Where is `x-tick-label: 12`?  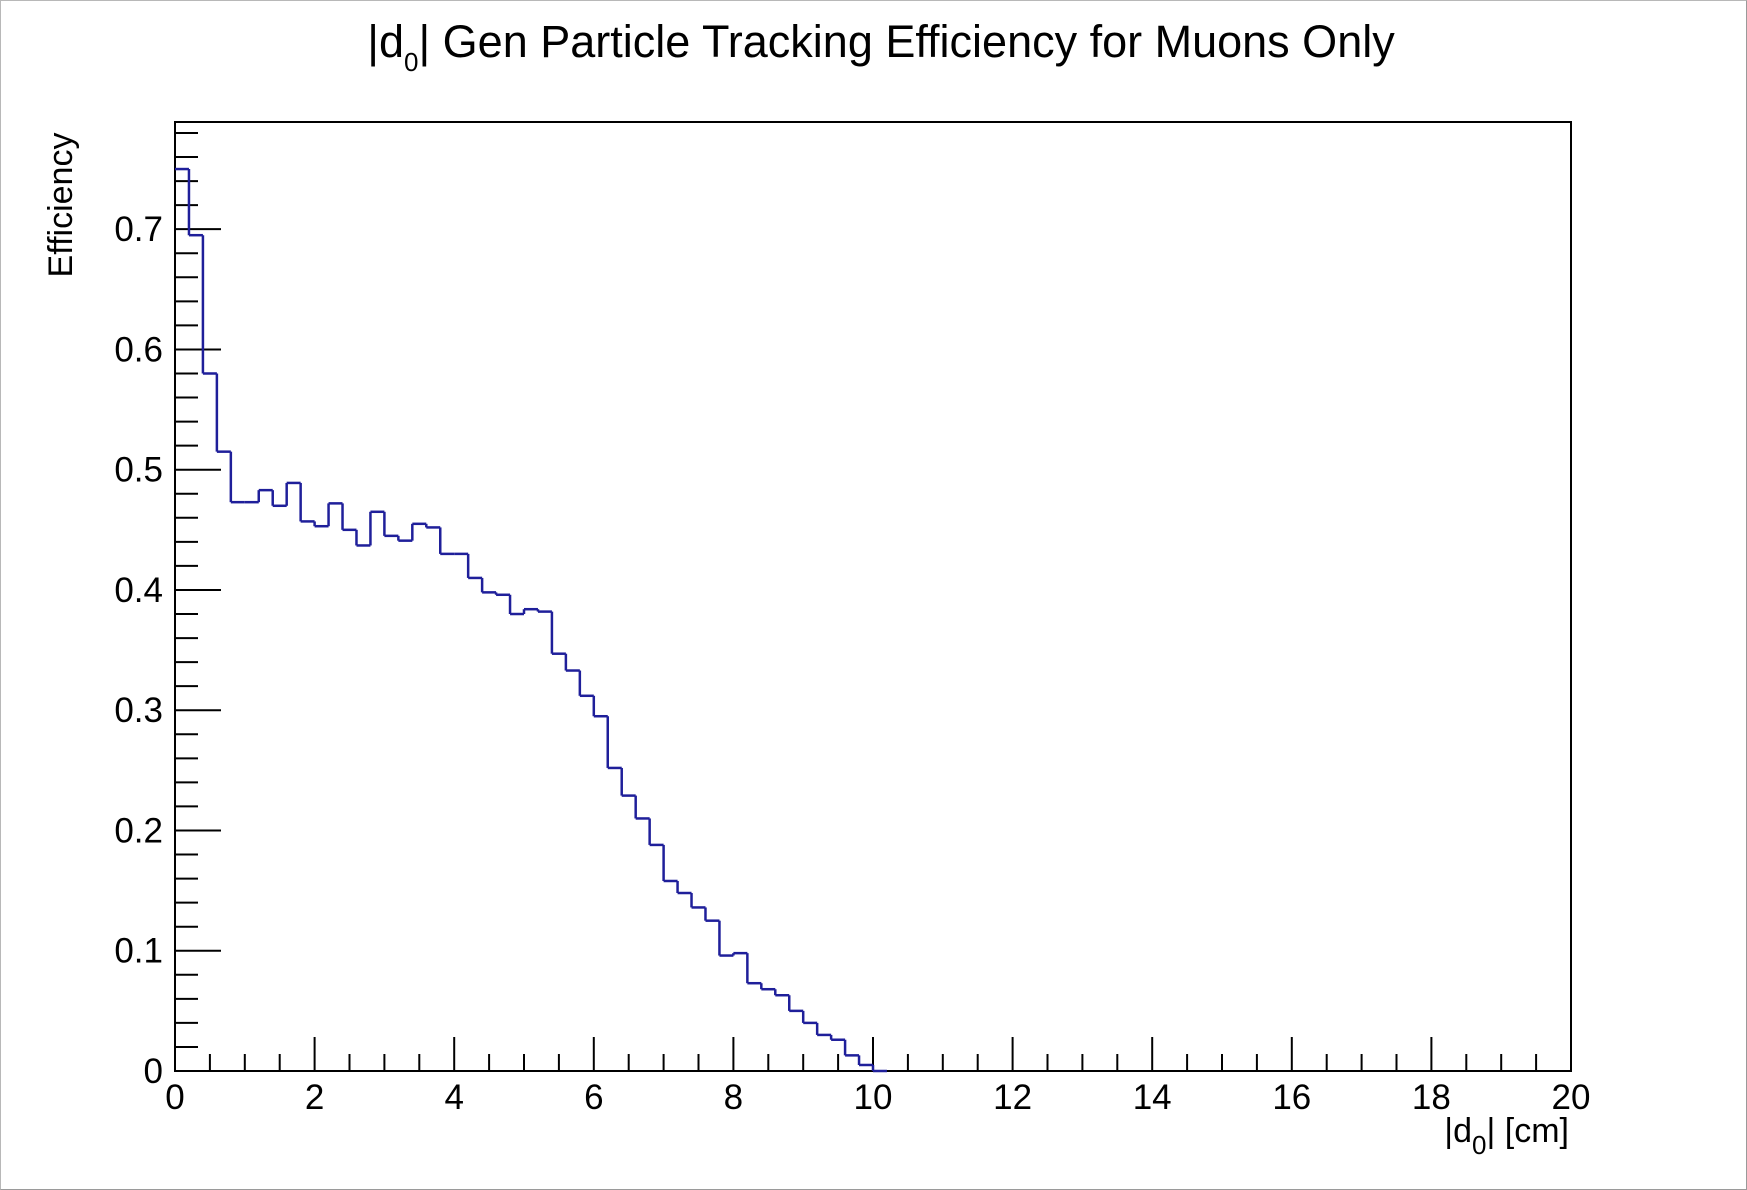
x-tick-label: 12 is located at coordinates (1012, 1097).